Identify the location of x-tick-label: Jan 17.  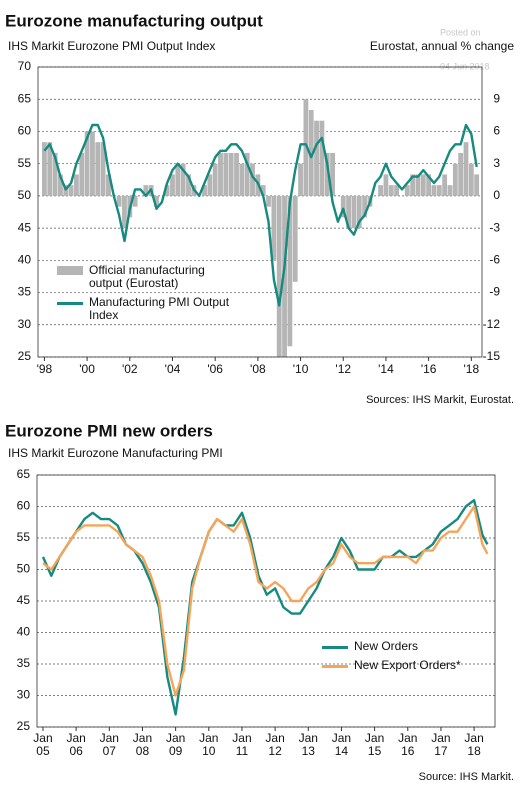
(441, 744).